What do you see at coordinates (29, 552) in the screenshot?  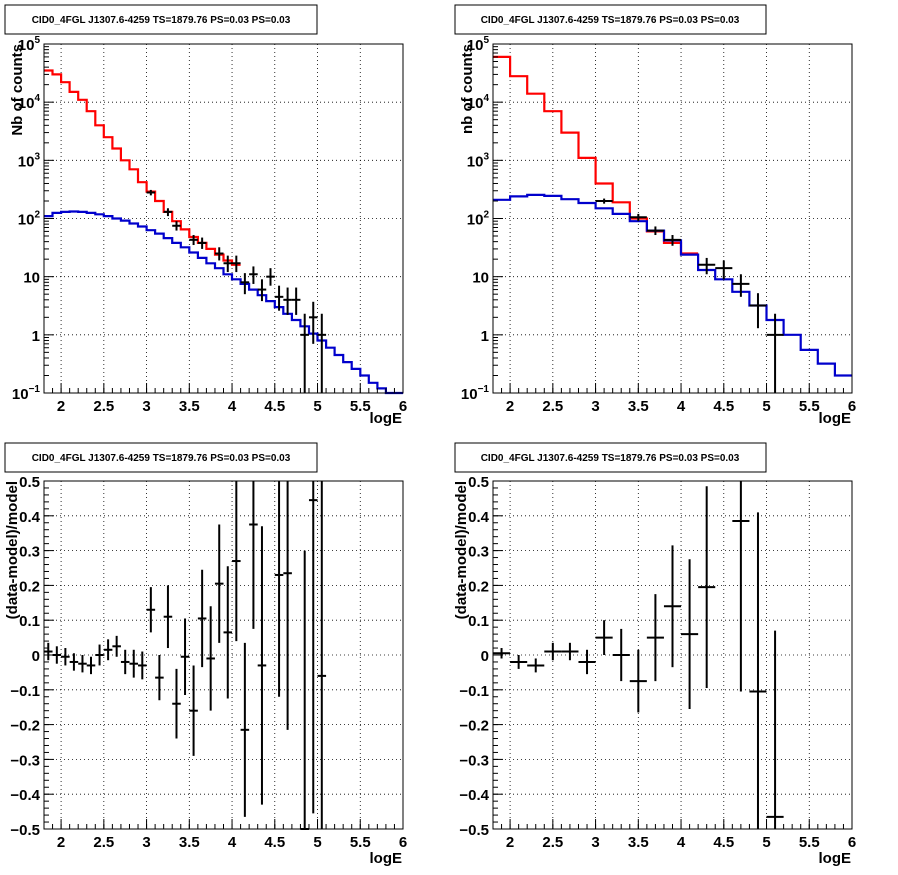 I see `y-tick-label: 0.3` at bounding box center [29, 552].